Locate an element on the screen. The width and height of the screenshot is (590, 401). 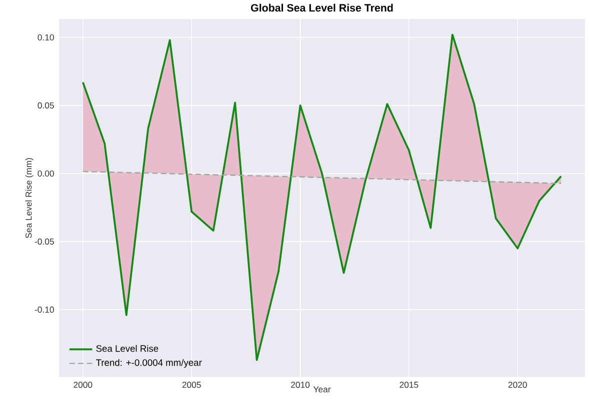
x-axis-title: Year is located at coordinates (322, 389).